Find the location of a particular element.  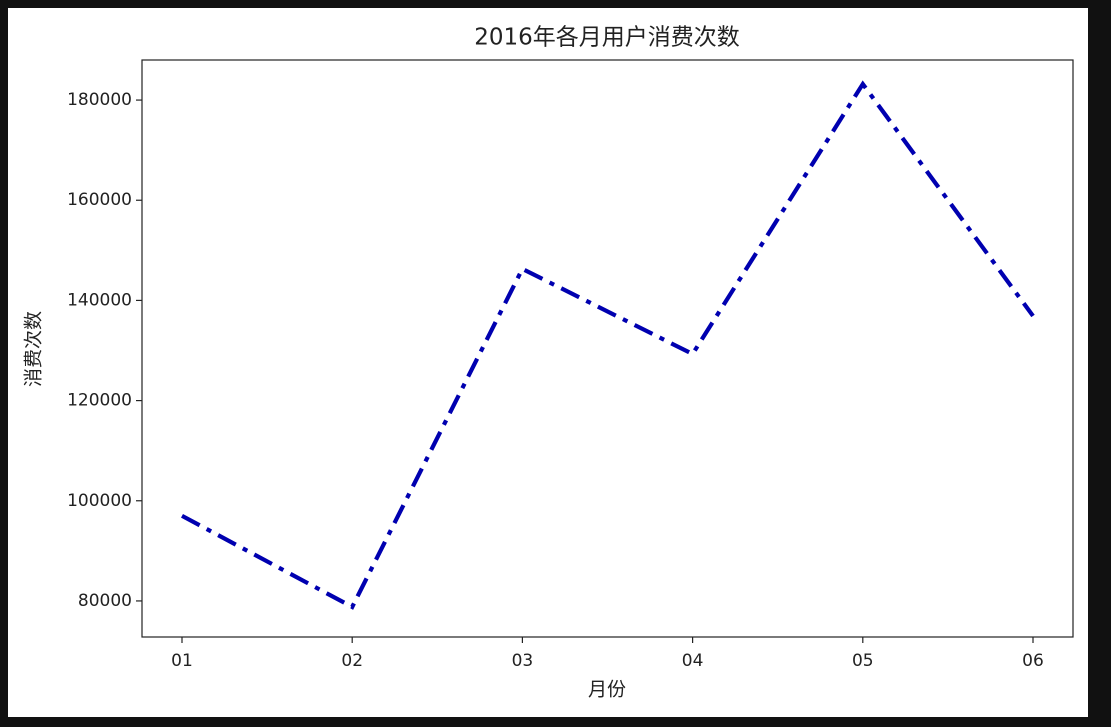

y-axis-label: 消费次数 is located at coordinates (34, 349).